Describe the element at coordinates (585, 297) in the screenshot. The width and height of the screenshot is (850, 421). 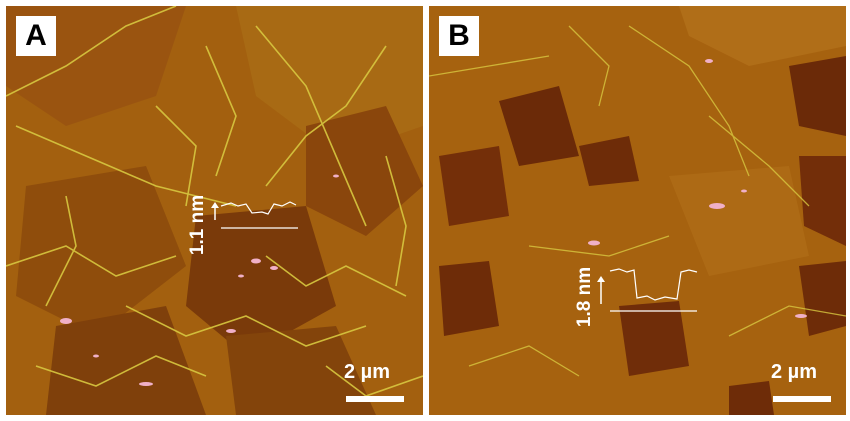
I see `height-step-label-b: 1.8 nm` at that location.